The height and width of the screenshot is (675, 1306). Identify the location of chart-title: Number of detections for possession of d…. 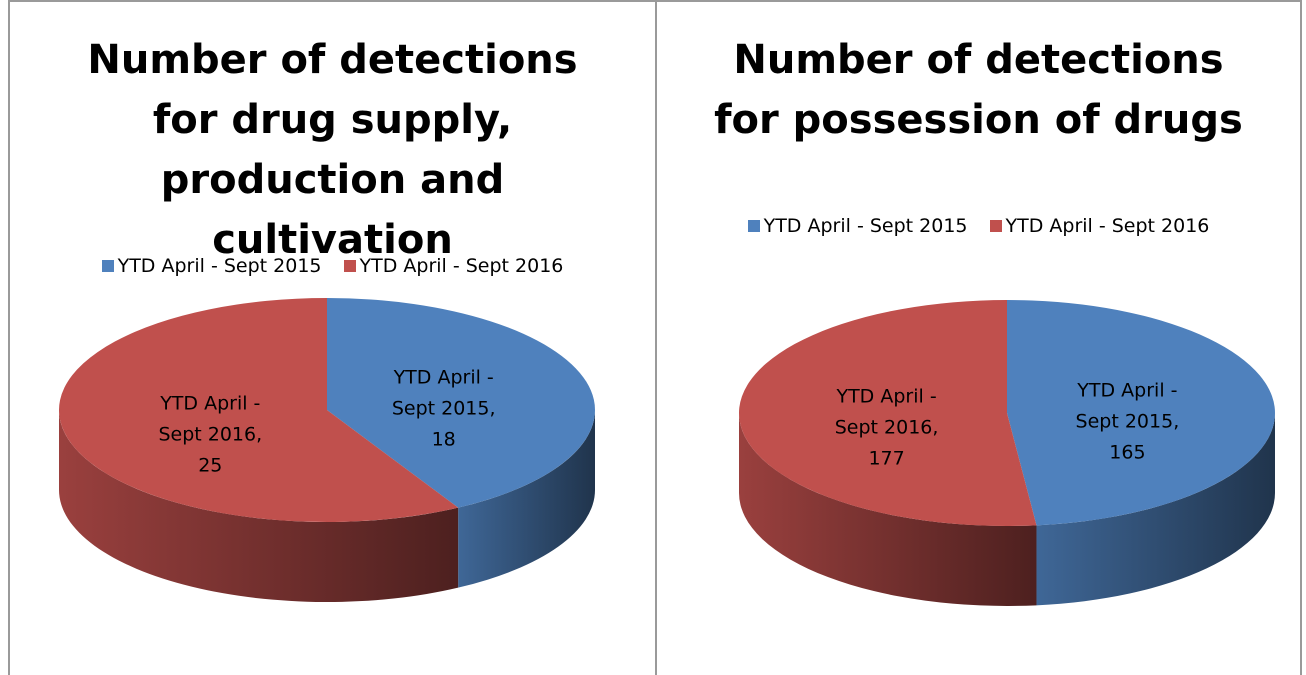
(978, 90).